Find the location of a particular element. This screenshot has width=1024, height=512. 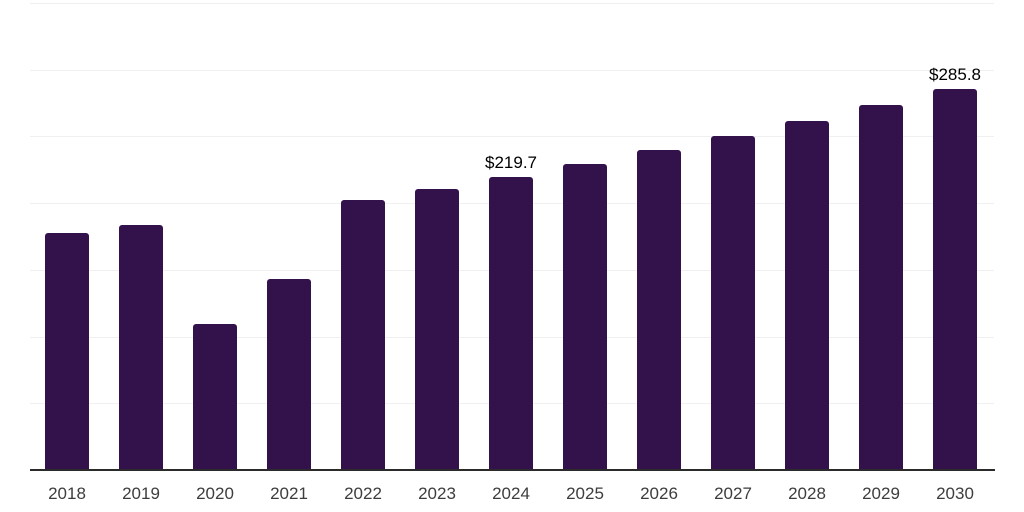

data-label-2030: $285.8 is located at coordinates (955, 74).